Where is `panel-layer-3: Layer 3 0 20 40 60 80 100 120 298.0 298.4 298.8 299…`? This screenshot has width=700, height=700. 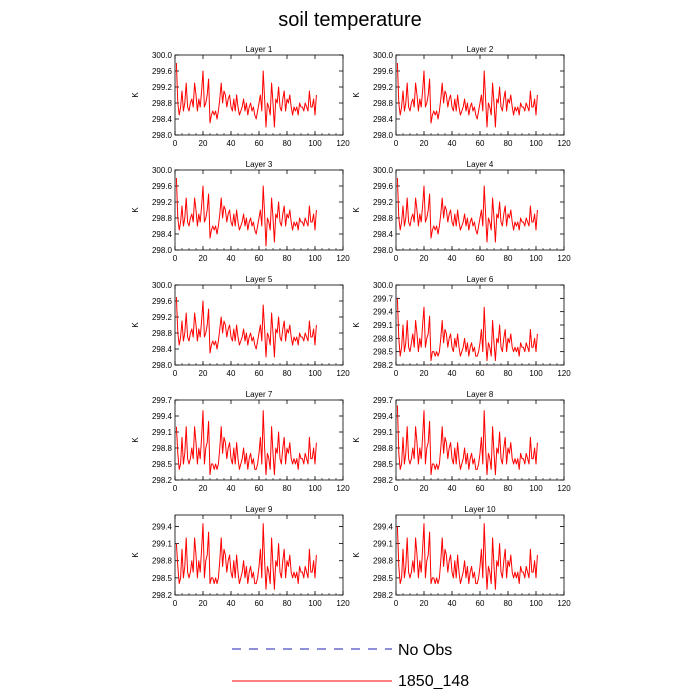 panel-layer-3: Layer 3 0 20 40 60 80 100 120 298.0 298.4 298.8 299… is located at coordinates (240, 211).